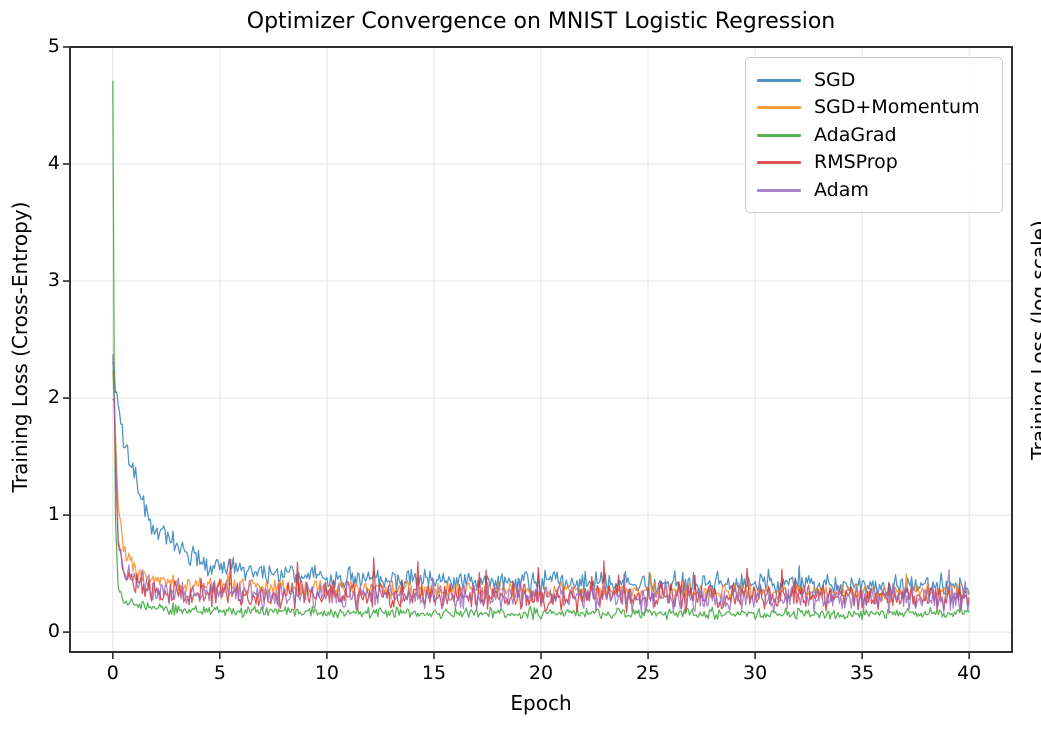 The height and width of the screenshot is (731, 1041). What do you see at coordinates (1034, 340) in the screenshot?
I see `second-subplot-y-axis-label: Training Loss (log scale)` at bounding box center [1034, 340].